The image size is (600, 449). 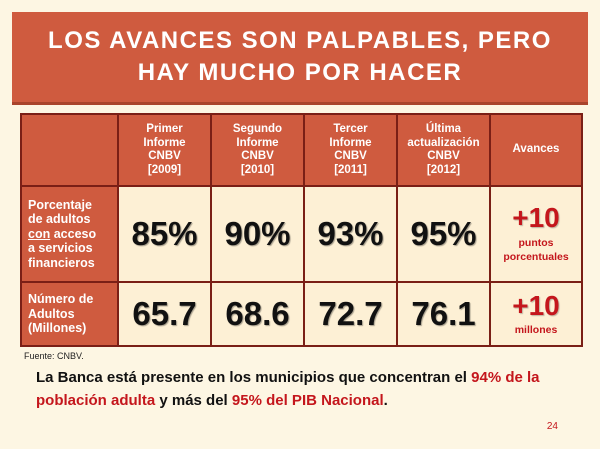 I want to click on title-line-2: HAY MUCHO POR HACER, so click(x=300, y=72).